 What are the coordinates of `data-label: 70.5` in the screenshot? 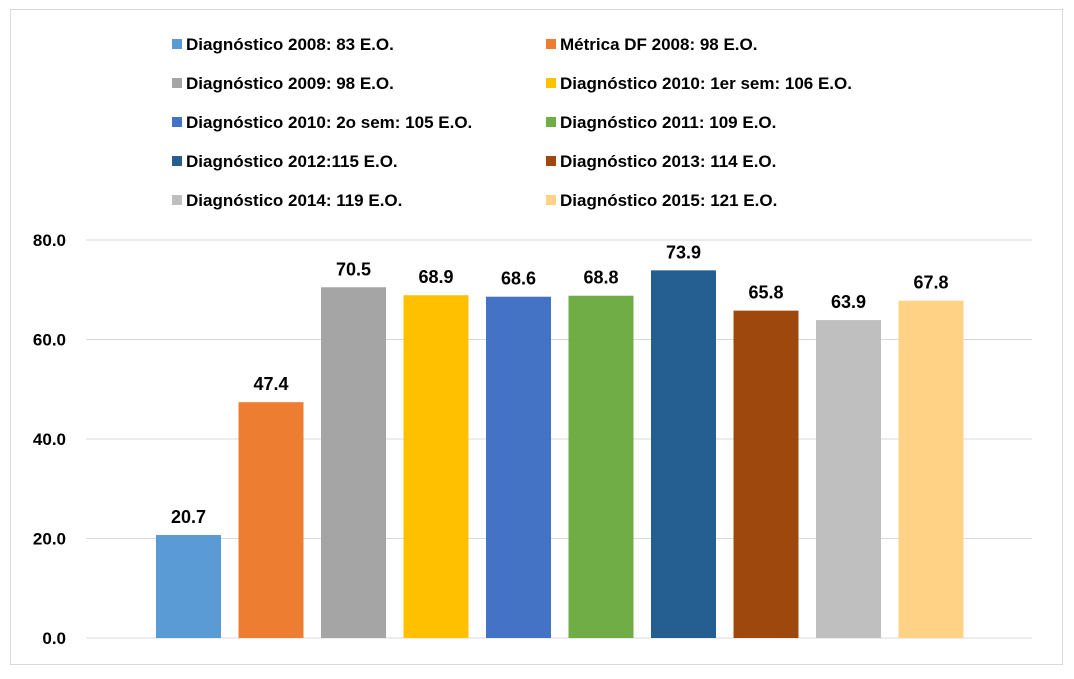 It's located at (353, 269).